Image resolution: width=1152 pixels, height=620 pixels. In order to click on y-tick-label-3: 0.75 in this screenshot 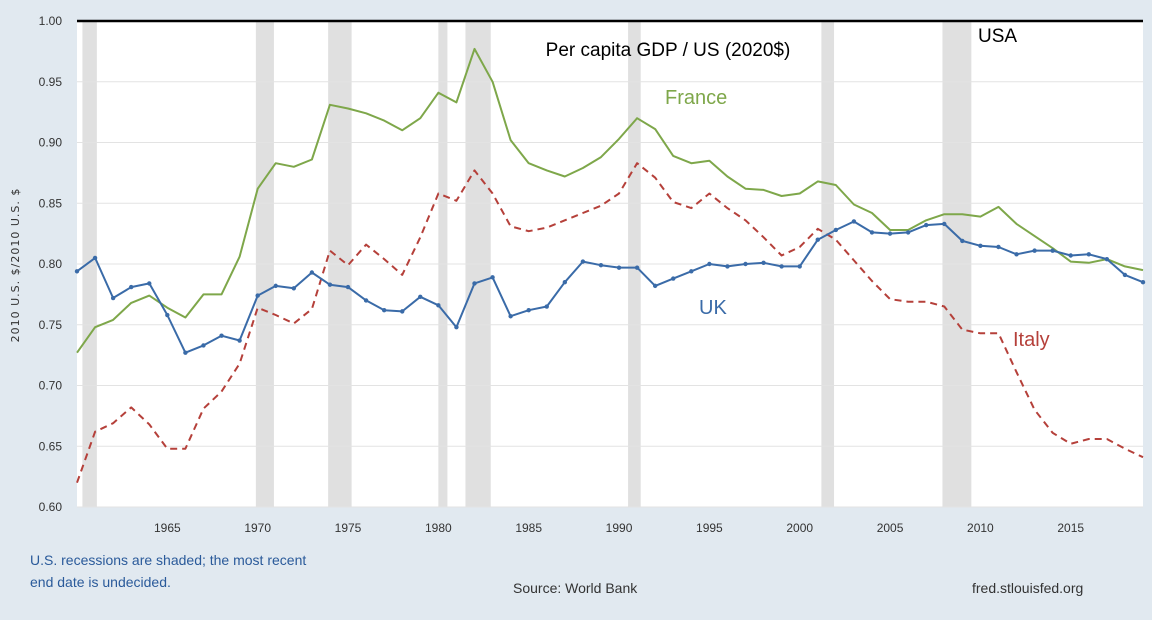, I will do `click(51, 325)`.